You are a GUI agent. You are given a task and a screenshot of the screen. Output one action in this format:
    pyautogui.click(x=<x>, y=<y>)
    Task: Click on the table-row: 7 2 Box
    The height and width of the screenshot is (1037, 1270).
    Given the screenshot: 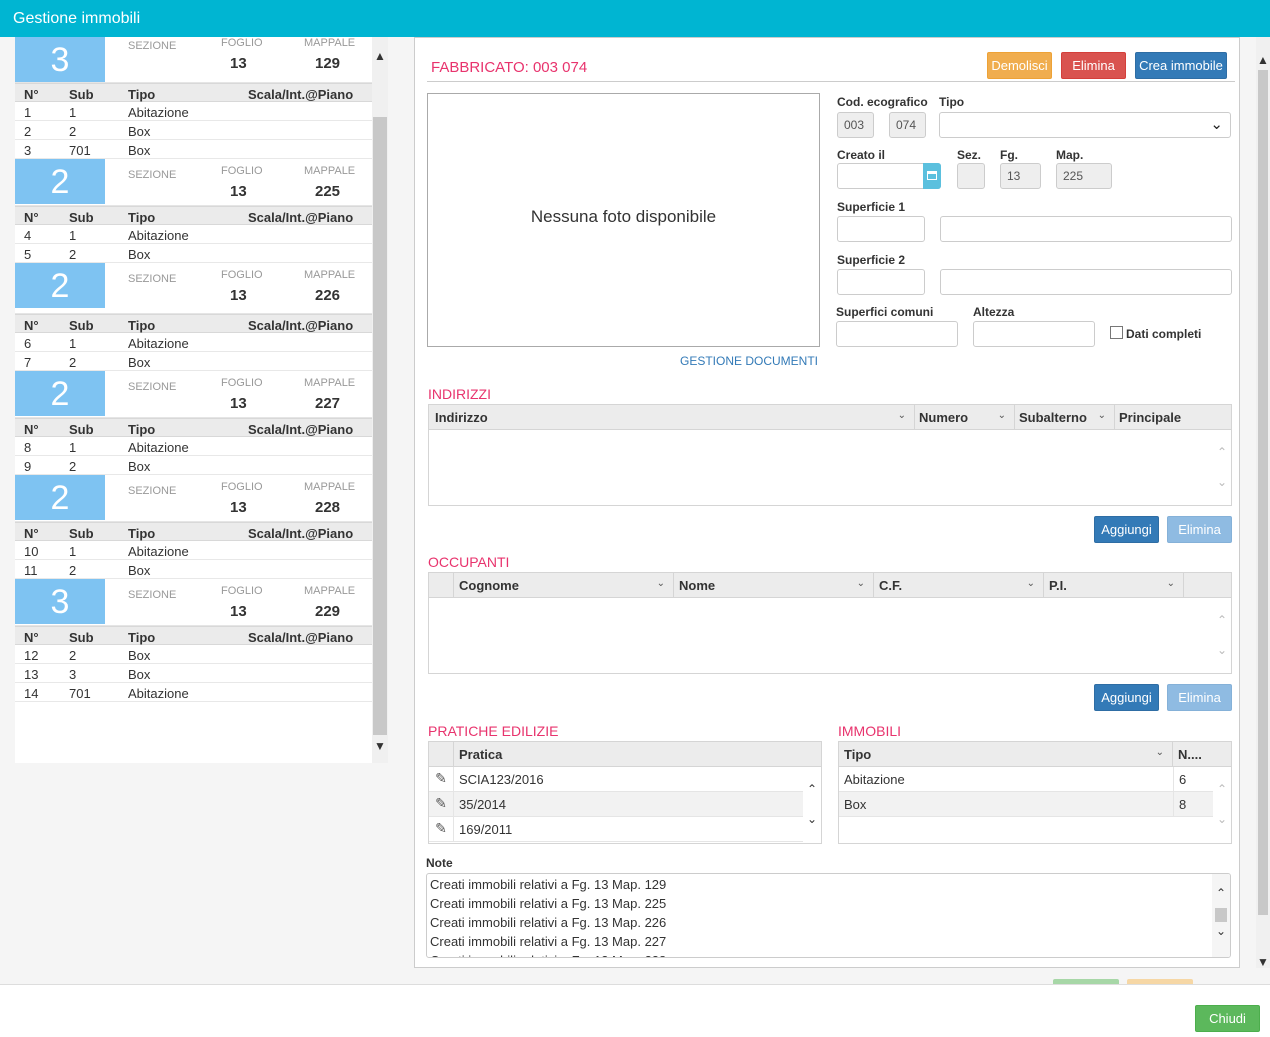 What is the action you would take?
    pyautogui.click(x=193, y=361)
    